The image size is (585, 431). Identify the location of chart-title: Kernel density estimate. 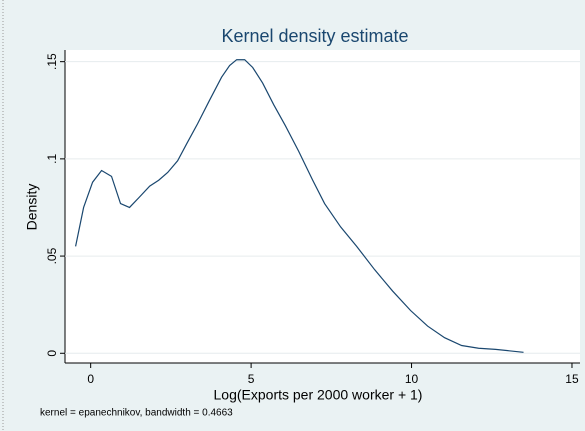
(314, 36).